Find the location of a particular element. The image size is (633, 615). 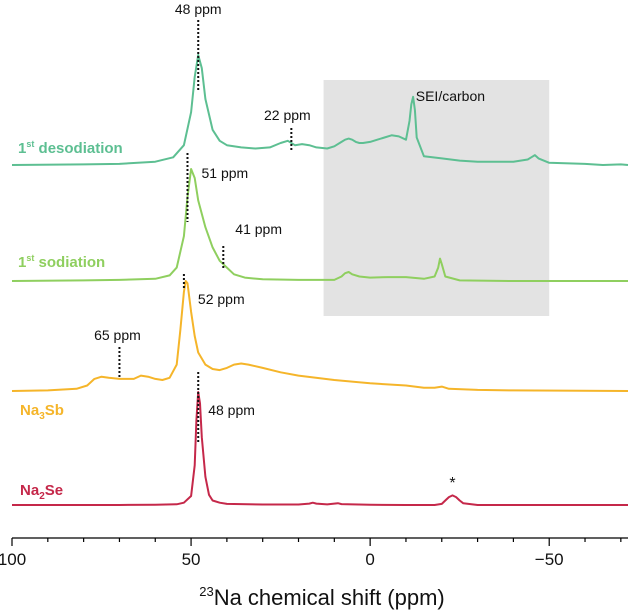

x-axis-title: 23Na chemical shift (ppm) is located at coordinates (322, 597).